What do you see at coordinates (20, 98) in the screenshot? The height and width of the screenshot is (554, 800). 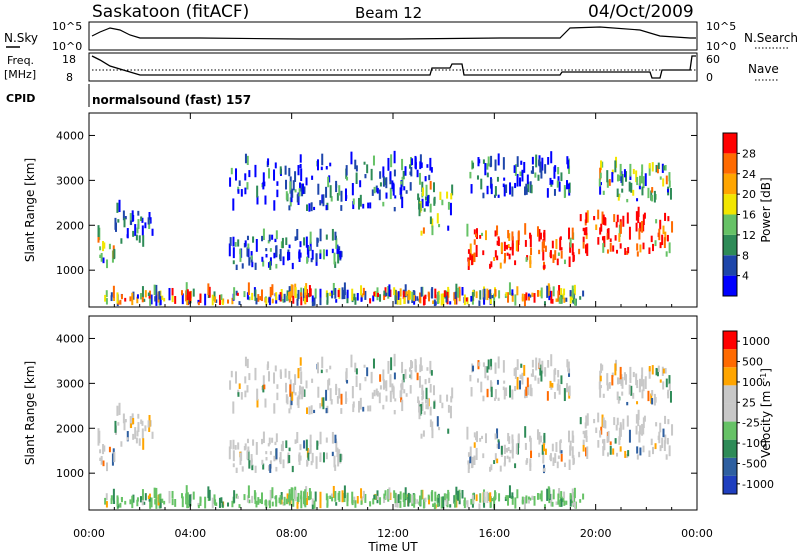 I see `cpid-label: CPID` at bounding box center [20, 98].